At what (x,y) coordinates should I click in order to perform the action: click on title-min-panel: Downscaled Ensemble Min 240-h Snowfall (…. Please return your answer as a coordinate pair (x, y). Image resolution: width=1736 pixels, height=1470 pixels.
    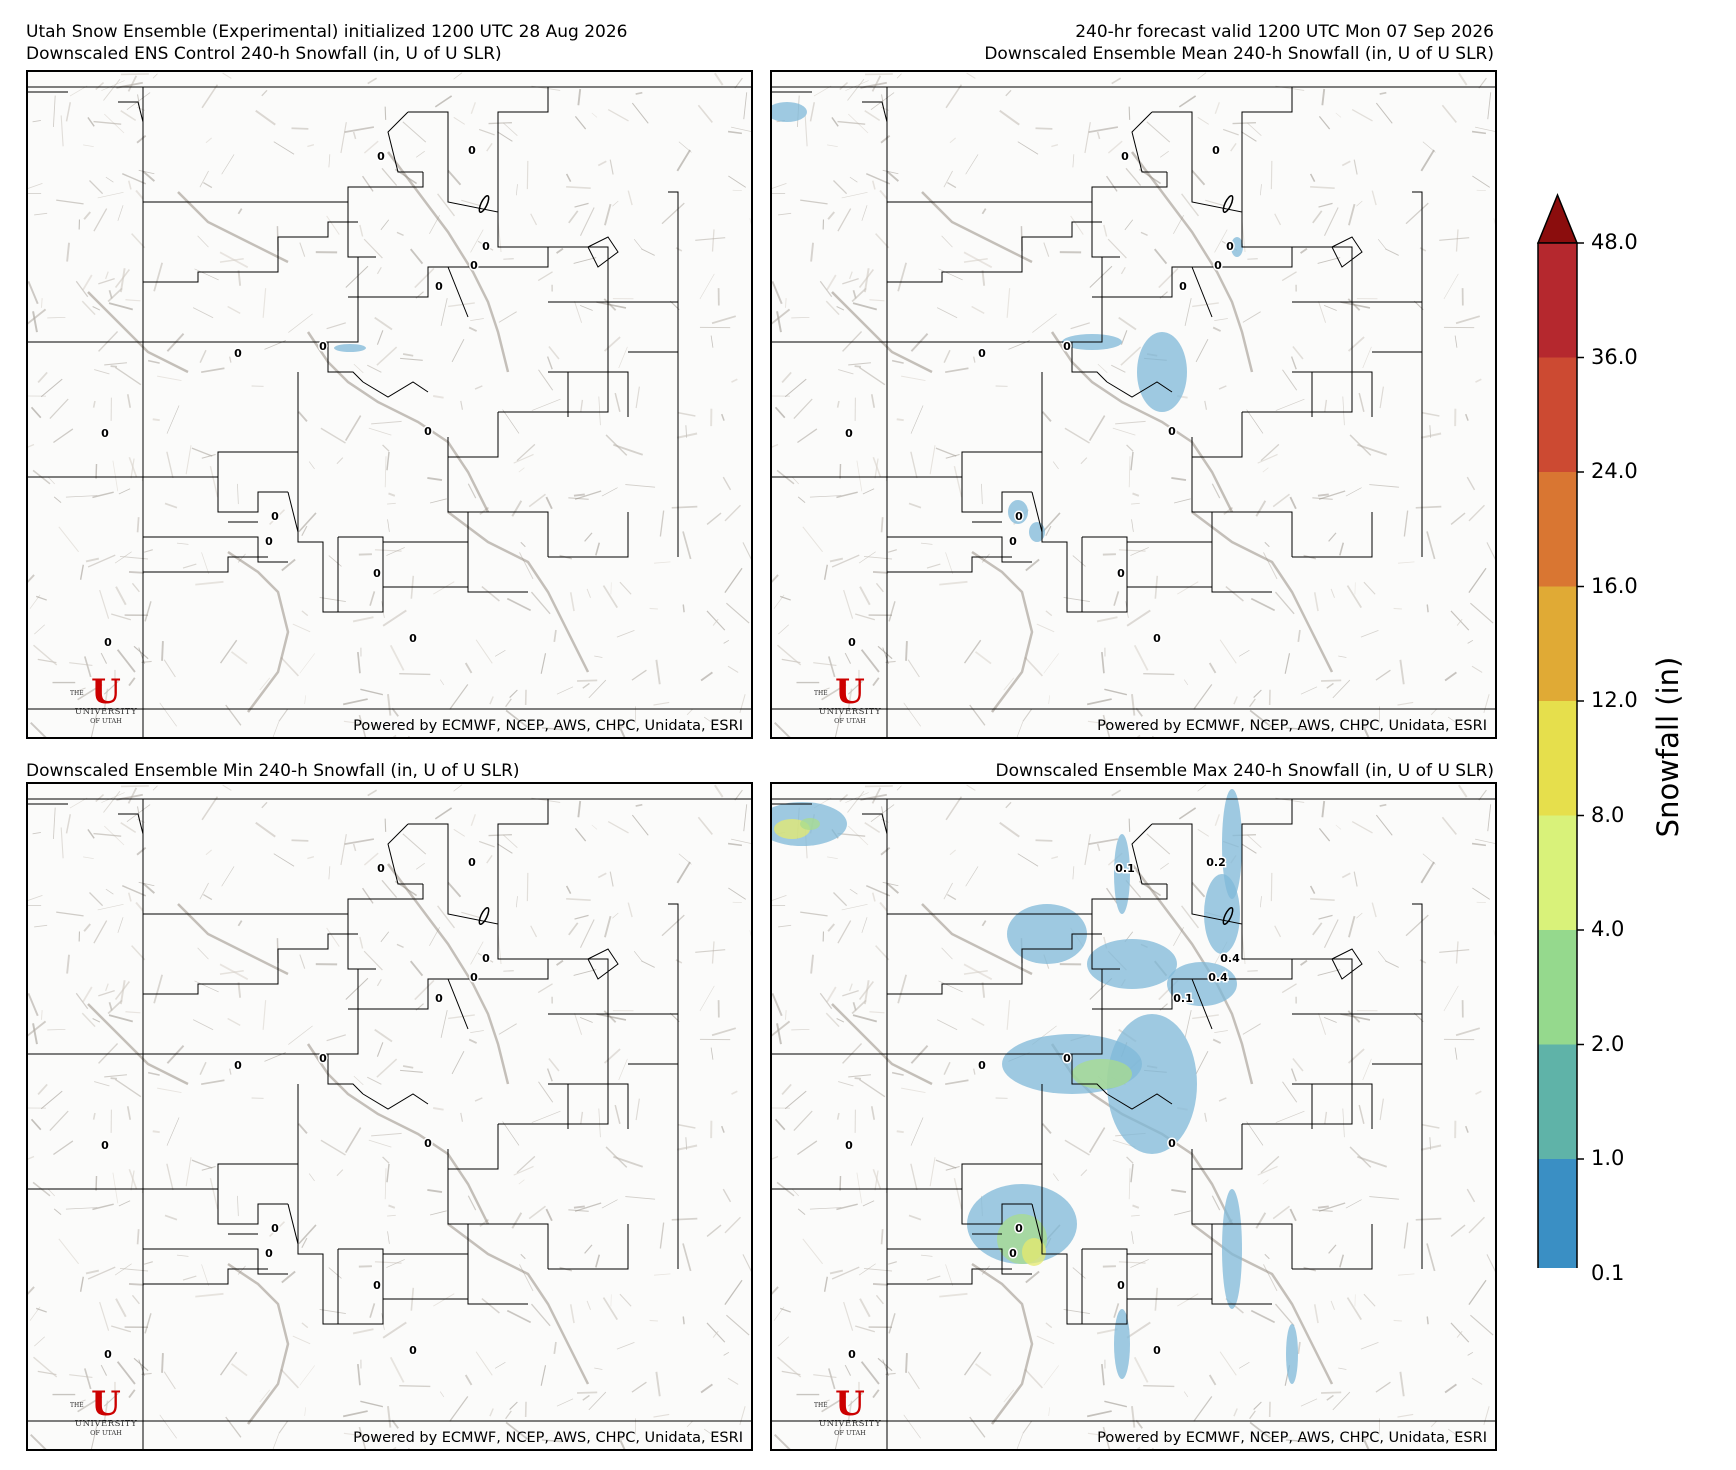
    Looking at the image, I should click on (273, 771).